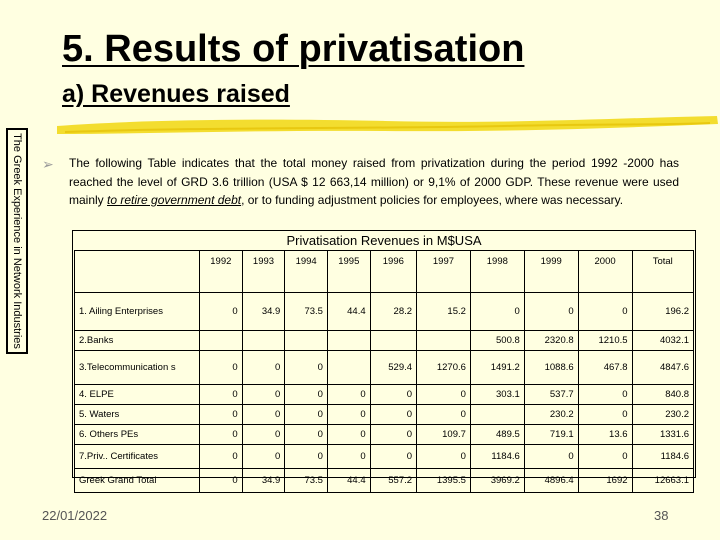  What do you see at coordinates (497, 394) in the screenshot?
I see `value-cell: 303.1` at bounding box center [497, 394].